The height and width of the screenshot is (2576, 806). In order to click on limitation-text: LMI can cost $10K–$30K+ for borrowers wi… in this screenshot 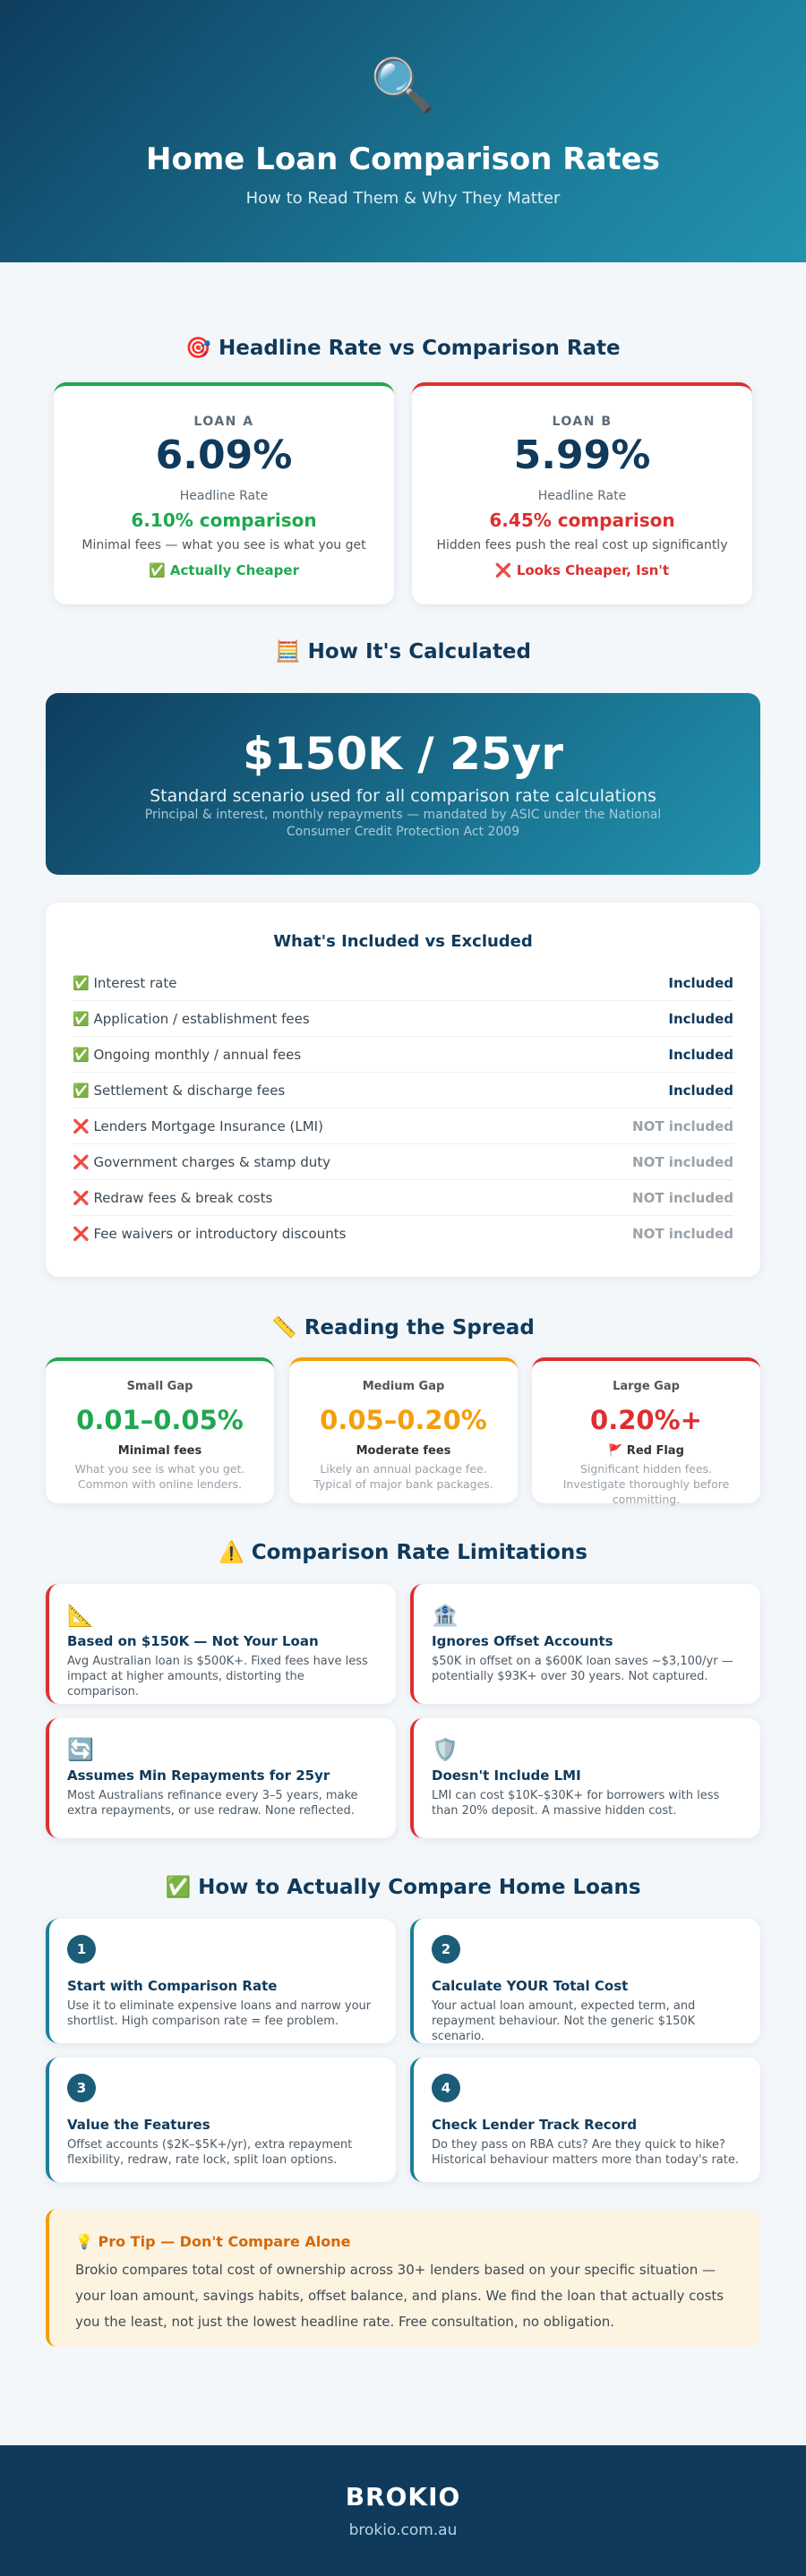, I will do `click(576, 1804)`.